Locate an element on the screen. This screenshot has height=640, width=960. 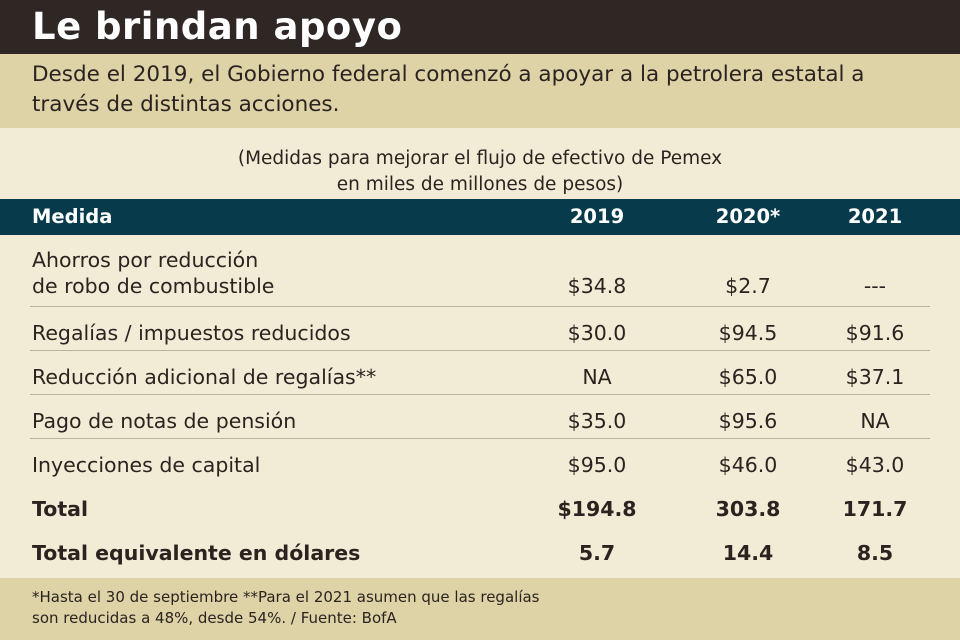
row-label-line1: Reducción adicional de regalías** is located at coordinates (204, 377).